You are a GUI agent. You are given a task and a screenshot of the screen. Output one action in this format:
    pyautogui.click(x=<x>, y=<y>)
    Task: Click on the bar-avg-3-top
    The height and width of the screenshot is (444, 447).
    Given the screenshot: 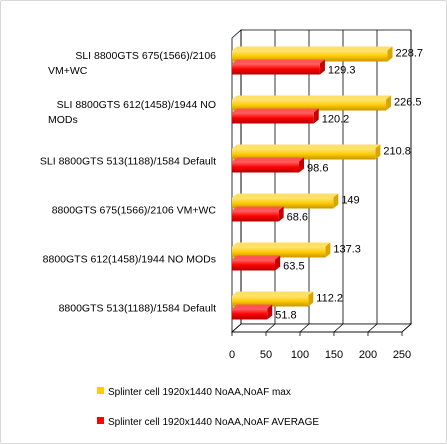 What is the action you would take?
    pyautogui.click(x=258, y=208)
    